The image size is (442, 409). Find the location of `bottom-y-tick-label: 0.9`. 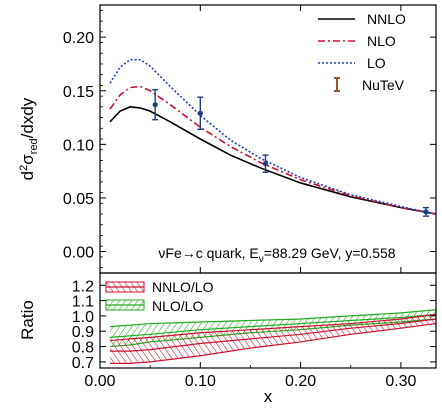

bottom-y-tick-label: 0.9 is located at coordinates (83, 332).